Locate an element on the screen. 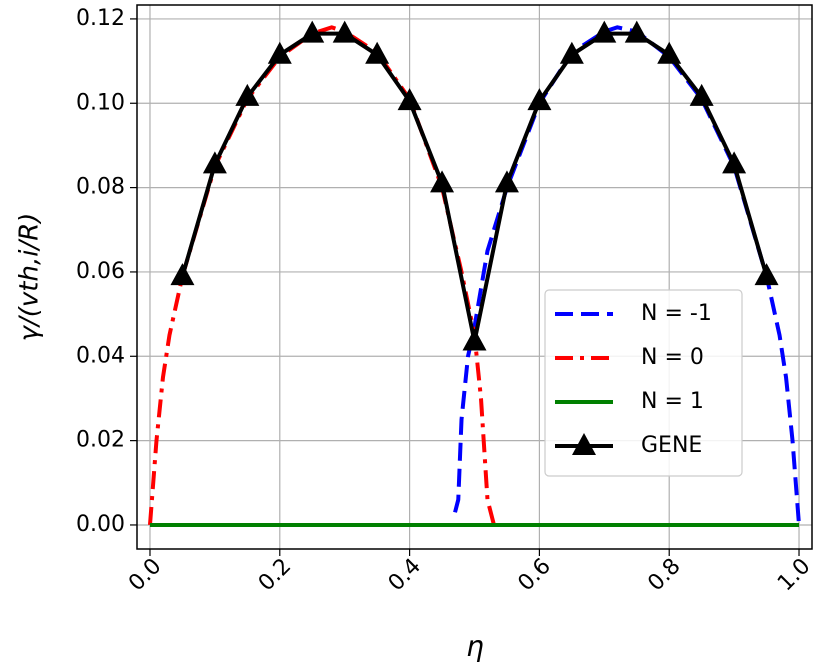 The height and width of the screenshot is (670, 829). legend-label: N = 1 is located at coordinates (672, 401).